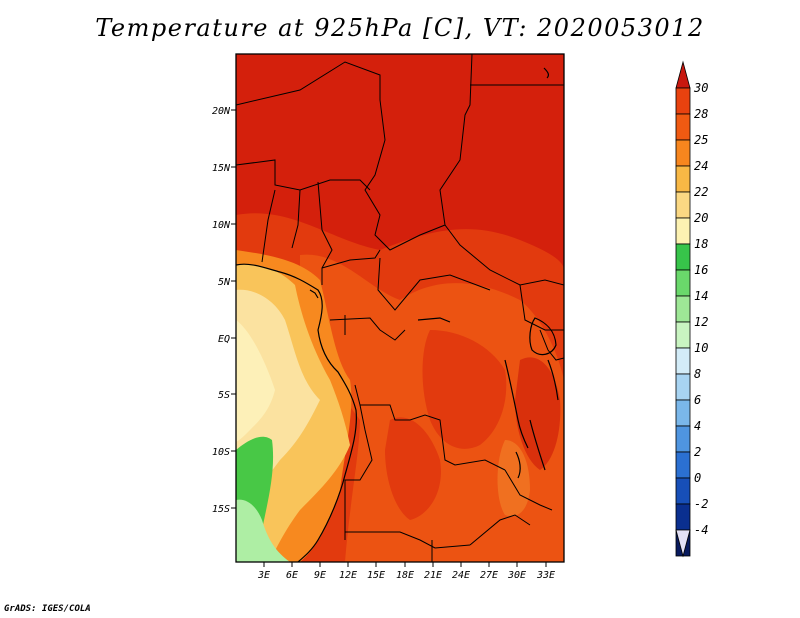 This screenshot has width=800, height=618. What do you see at coordinates (263, 575) in the screenshot?
I see `lon-label: 3E` at bounding box center [263, 575].